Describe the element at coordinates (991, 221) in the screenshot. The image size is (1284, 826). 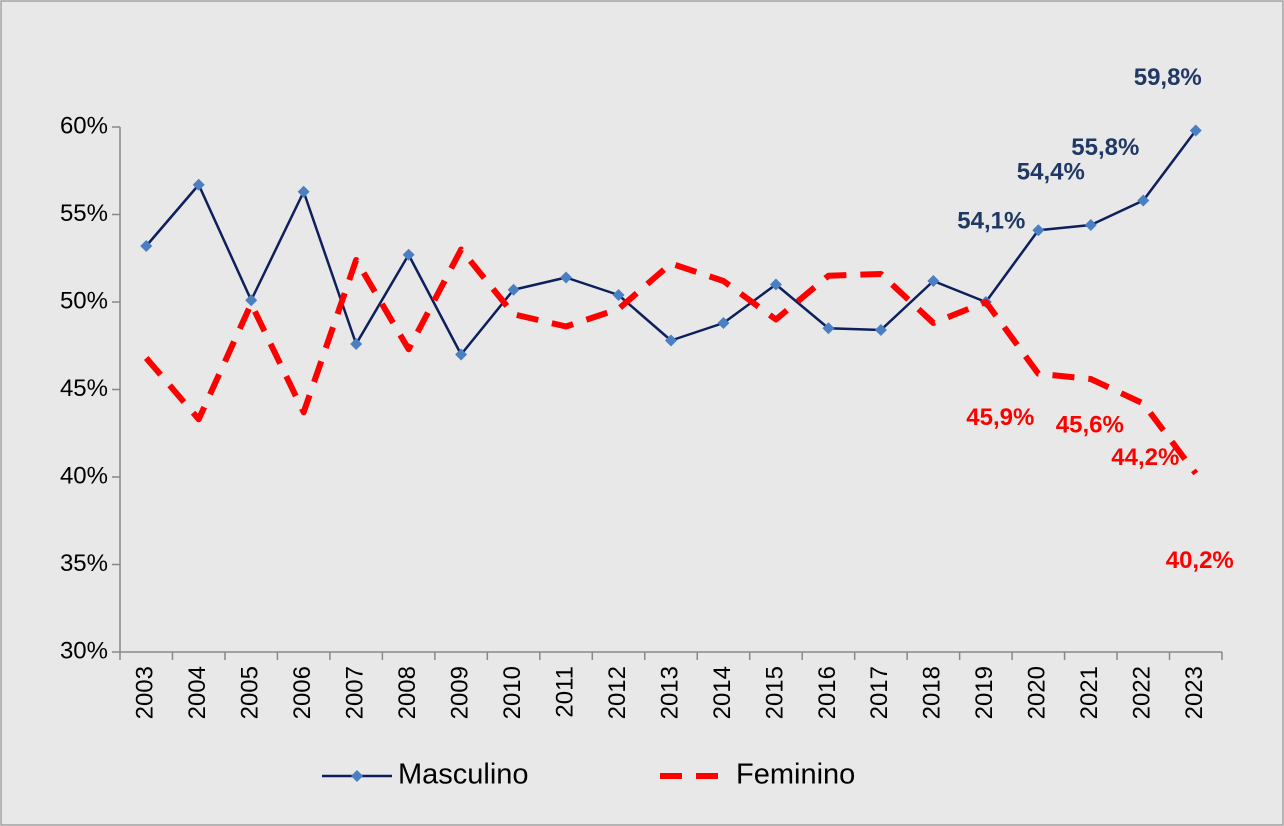
I see `data-label: 54,1%` at that location.